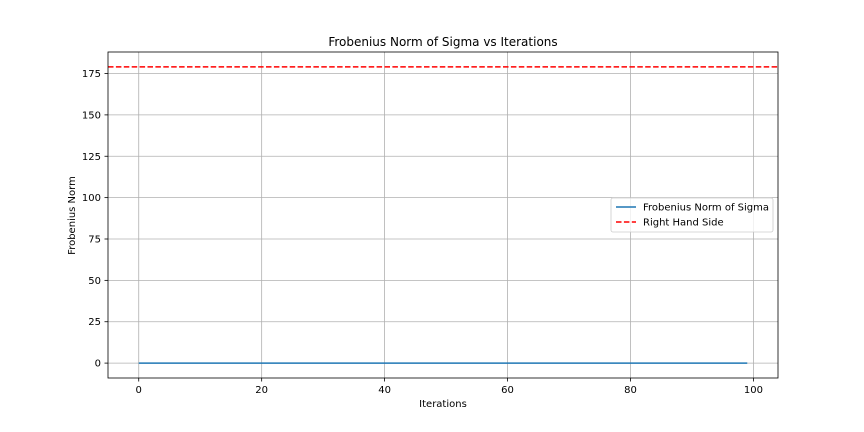 This screenshot has height=432, width=864. I want to click on x-tick-label: 0, so click(139, 390).